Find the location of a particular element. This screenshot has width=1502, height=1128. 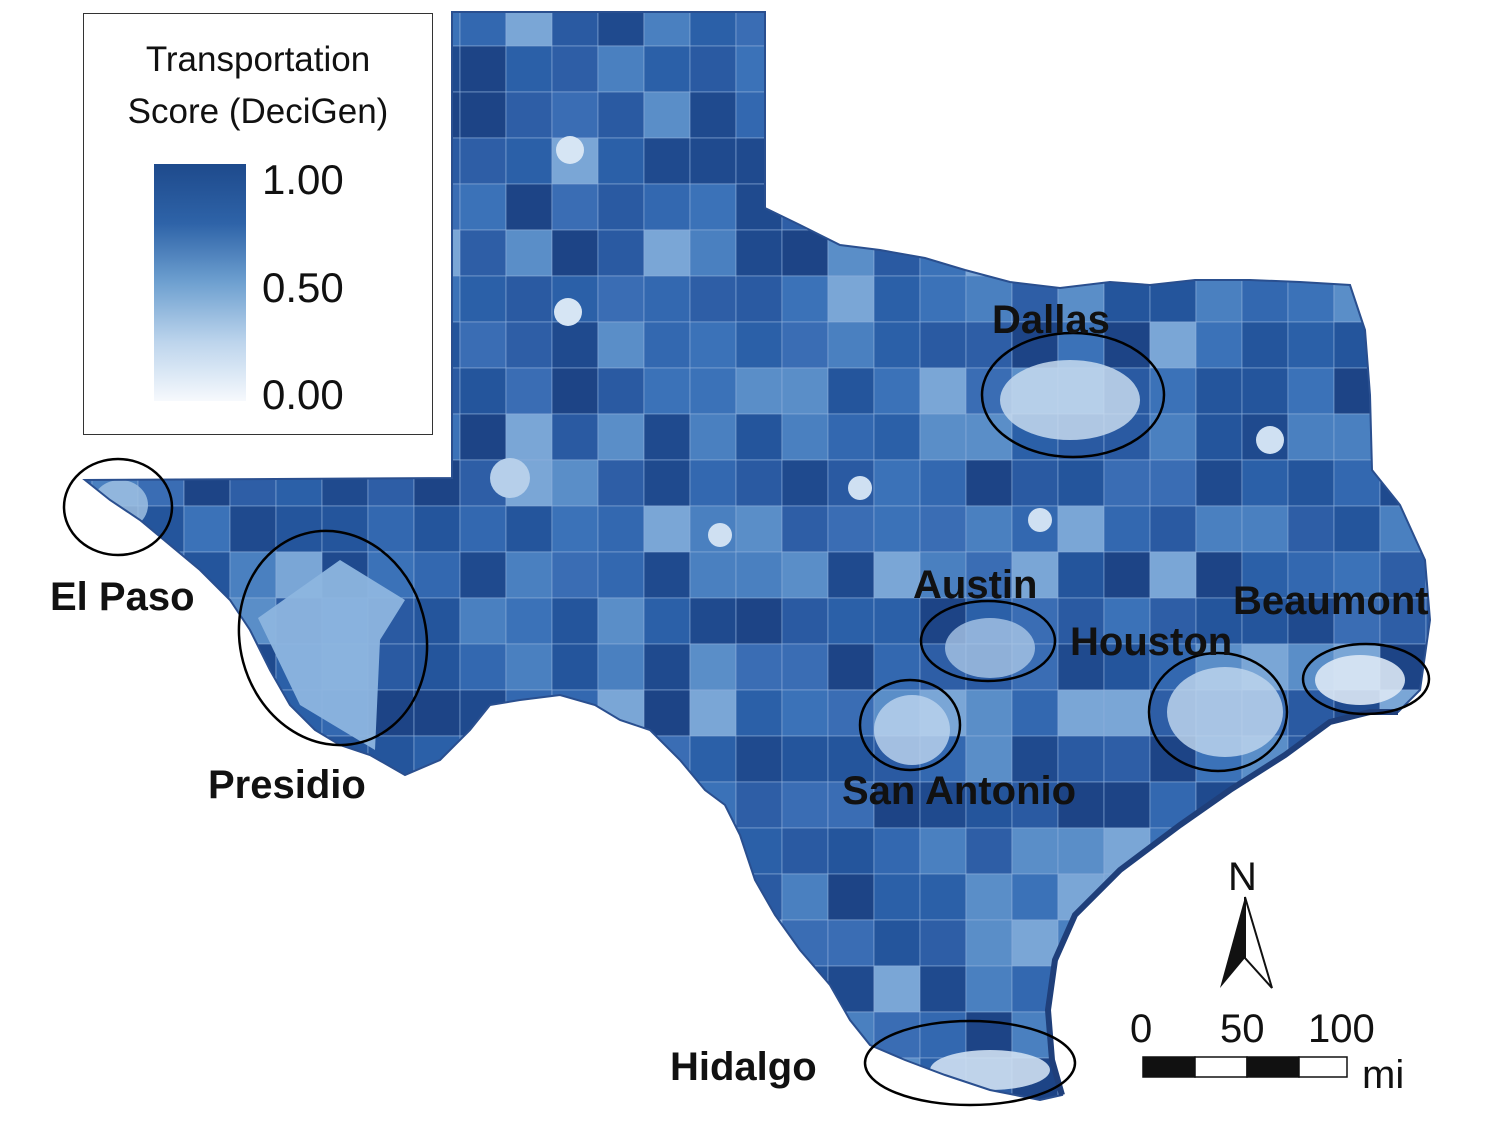

legend-tick-low: 0.00 is located at coordinates (303, 394).